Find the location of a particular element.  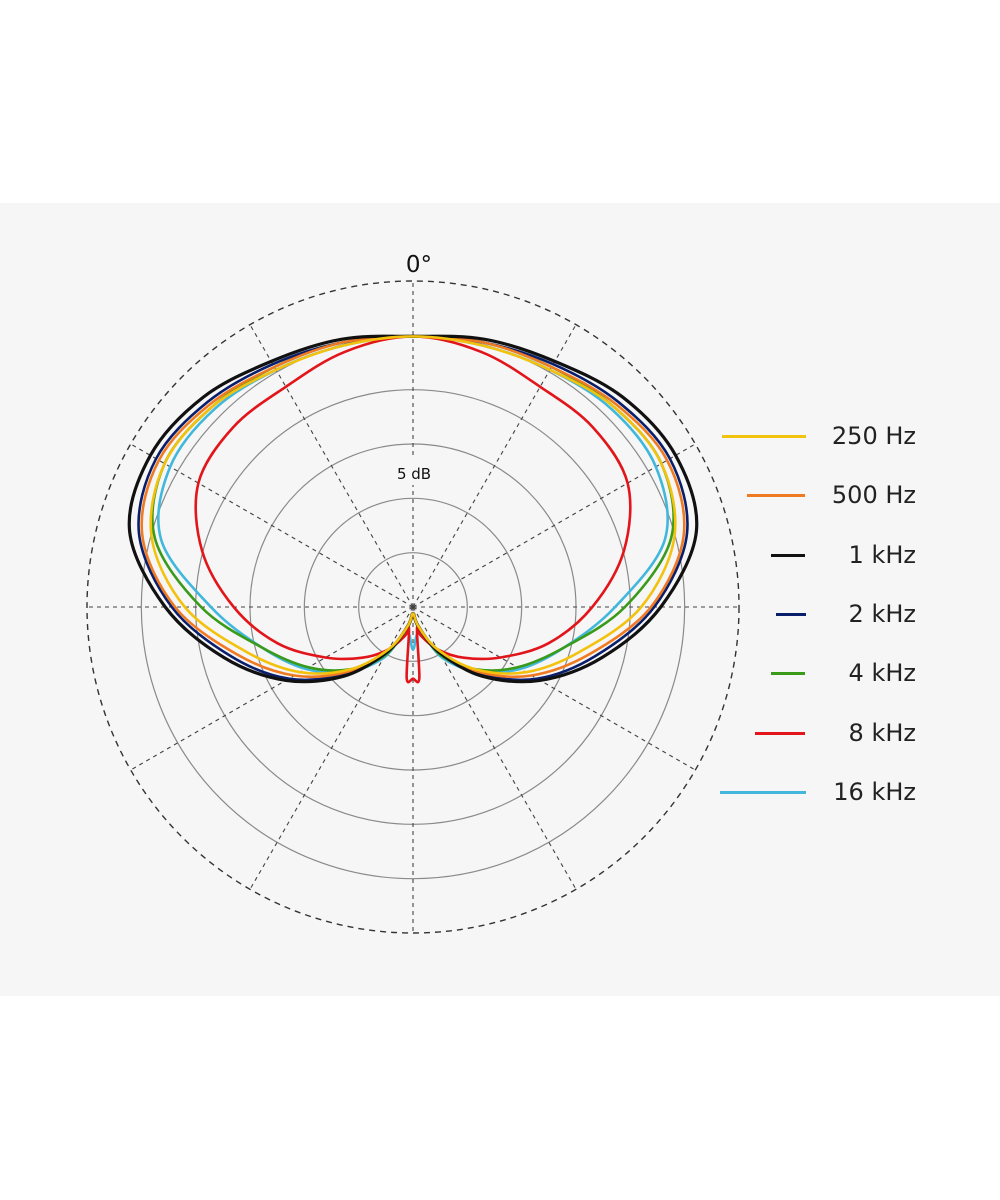

series-curve-16-khz is located at coordinates (413, 504).